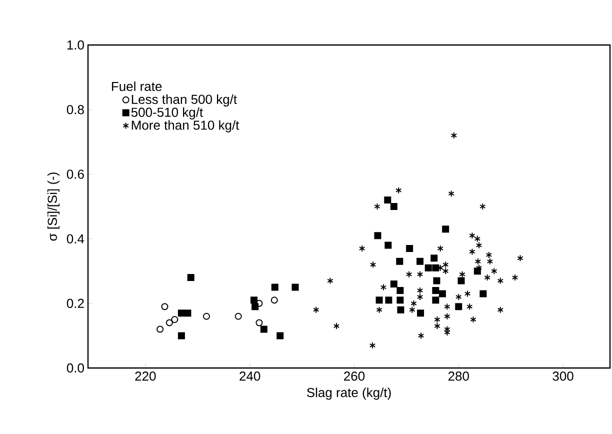 This screenshot has width=612, height=434. What do you see at coordinates (348, 394) in the screenshot?
I see `x-axis-title: Slag rate (kg/t)` at bounding box center [348, 394].